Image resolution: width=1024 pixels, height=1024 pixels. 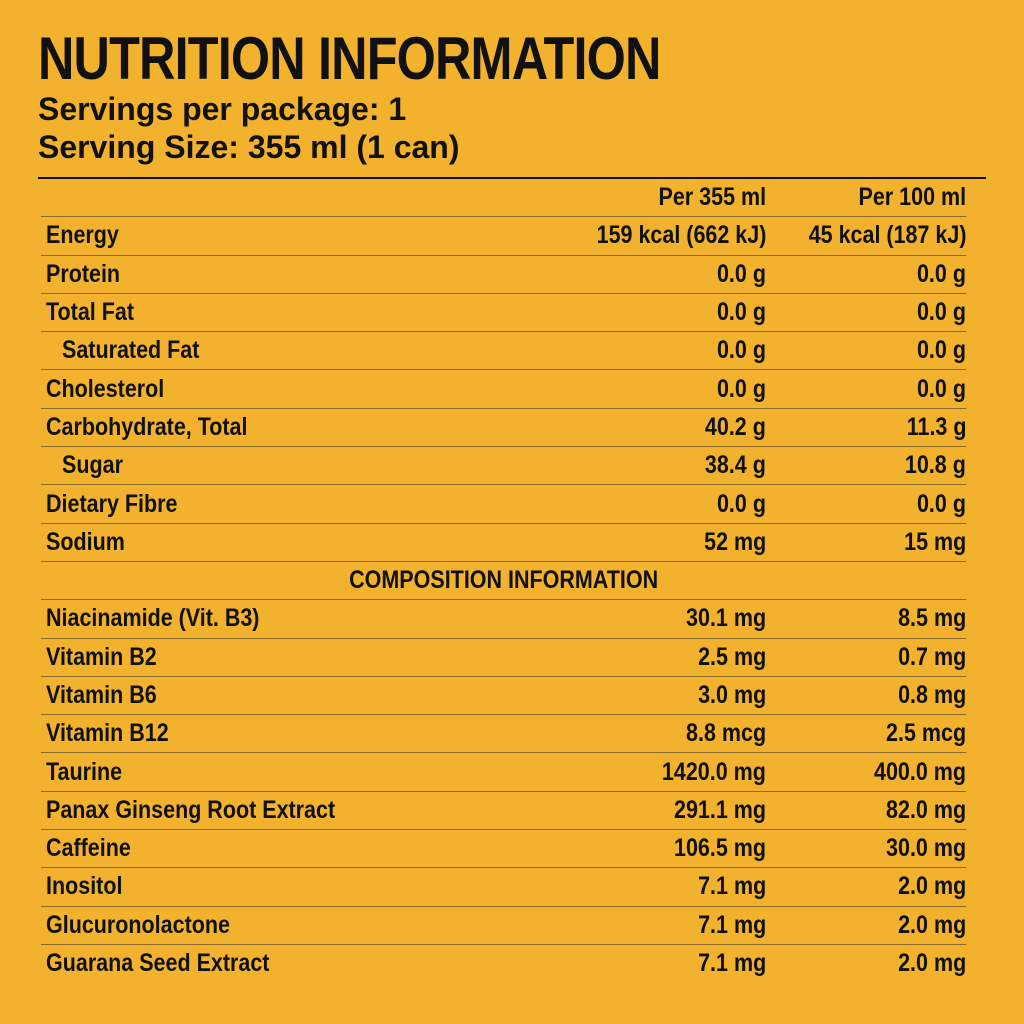 I want to click on top-divider, so click(x=512, y=178).